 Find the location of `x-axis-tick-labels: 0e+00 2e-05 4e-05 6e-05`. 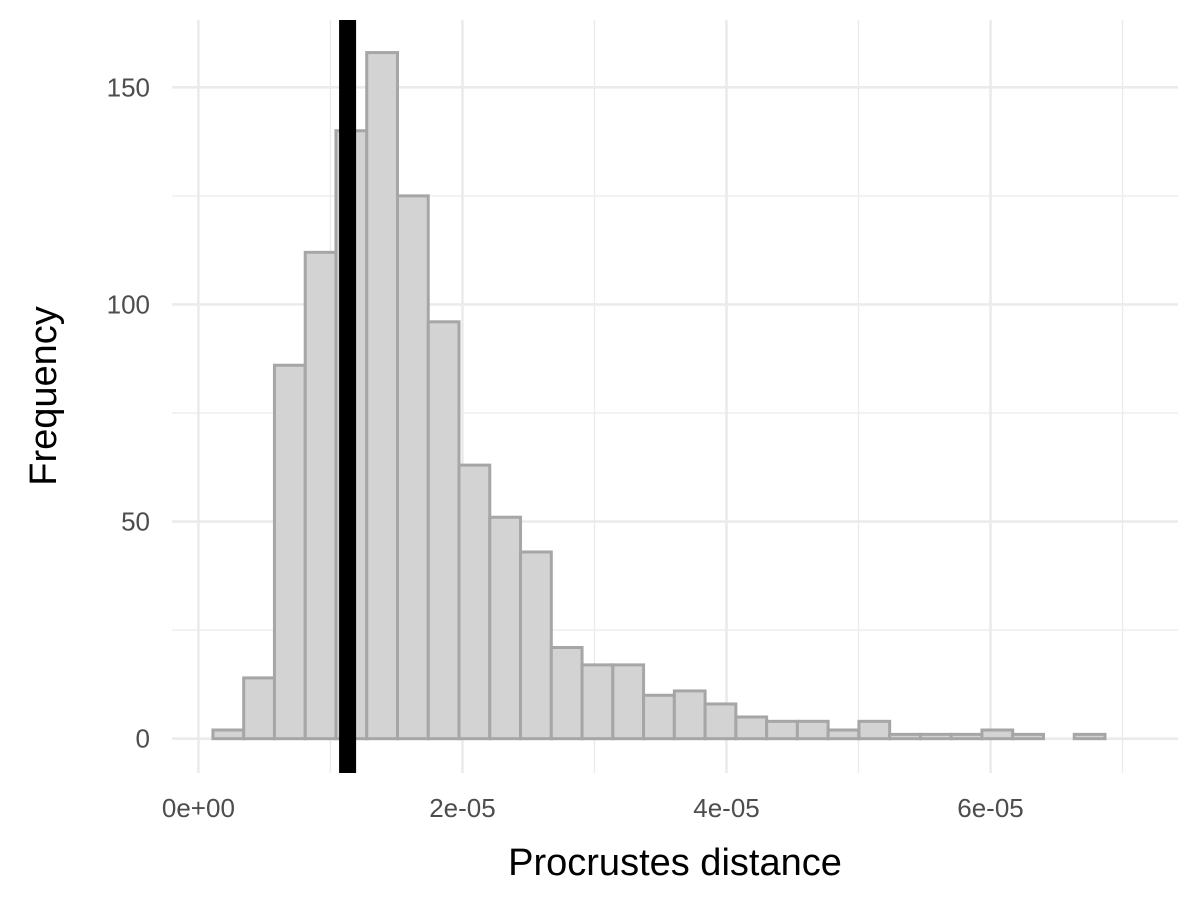

x-axis-tick-labels: 0e+00 2e-05 4e-05 6e-05 is located at coordinates (593, 808).